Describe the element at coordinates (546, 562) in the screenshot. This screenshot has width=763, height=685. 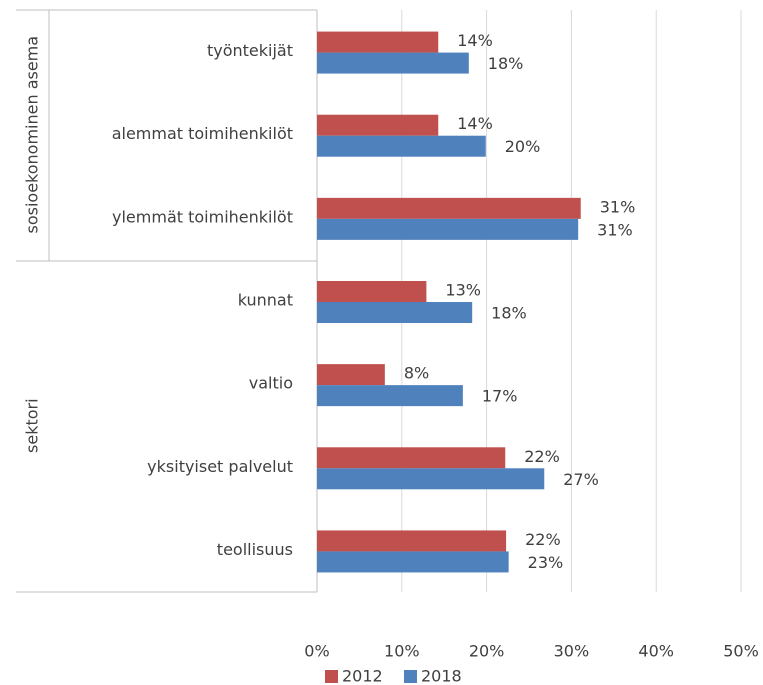
I see `value-label: 23%` at that location.